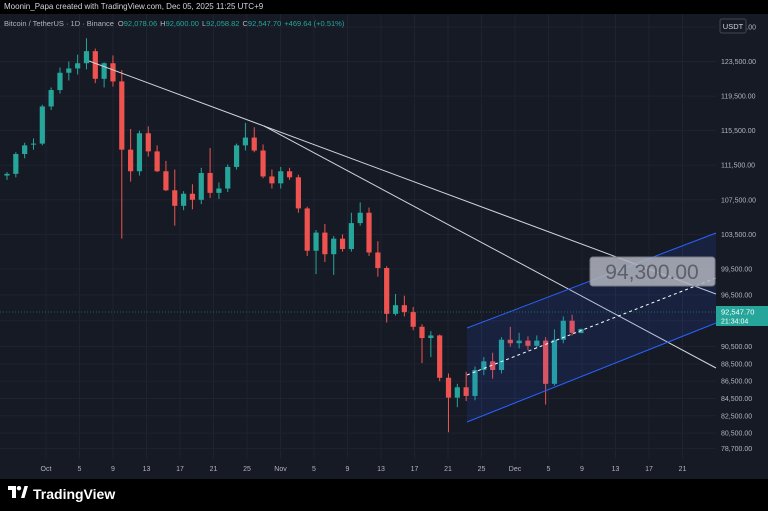 This screenshot has height=511, width=768. What do you see at coordinates (736, 269) in the screenshot?
I see `y-tick-label: 99,500.00` at bounding box center [736, 269].